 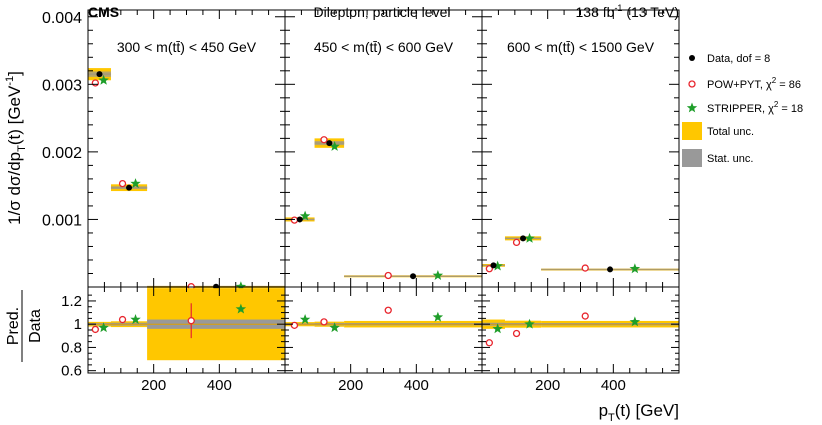 I want to click on y-tick-label: 0.004, so click(x=62, y=18).